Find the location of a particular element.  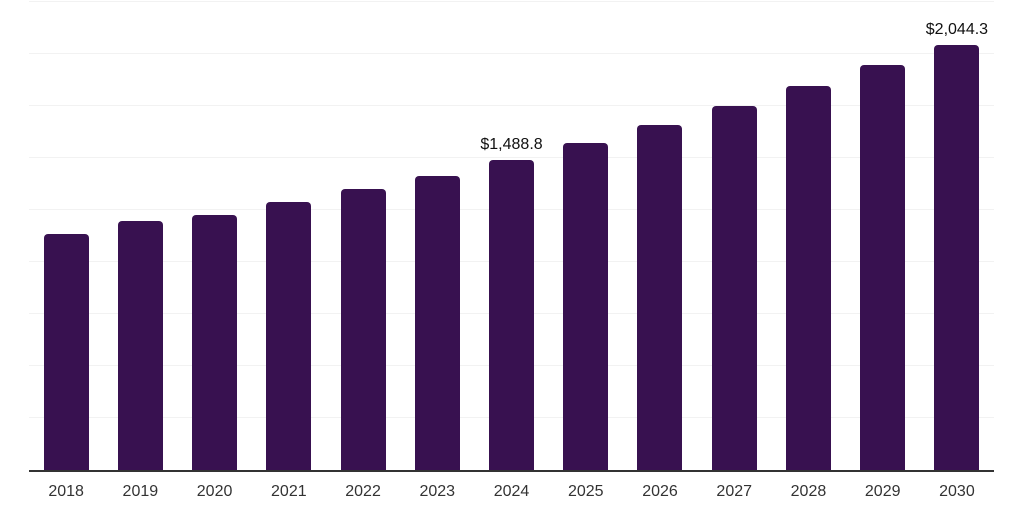

bar-cell-2018 is located at coordinates (66, 236).